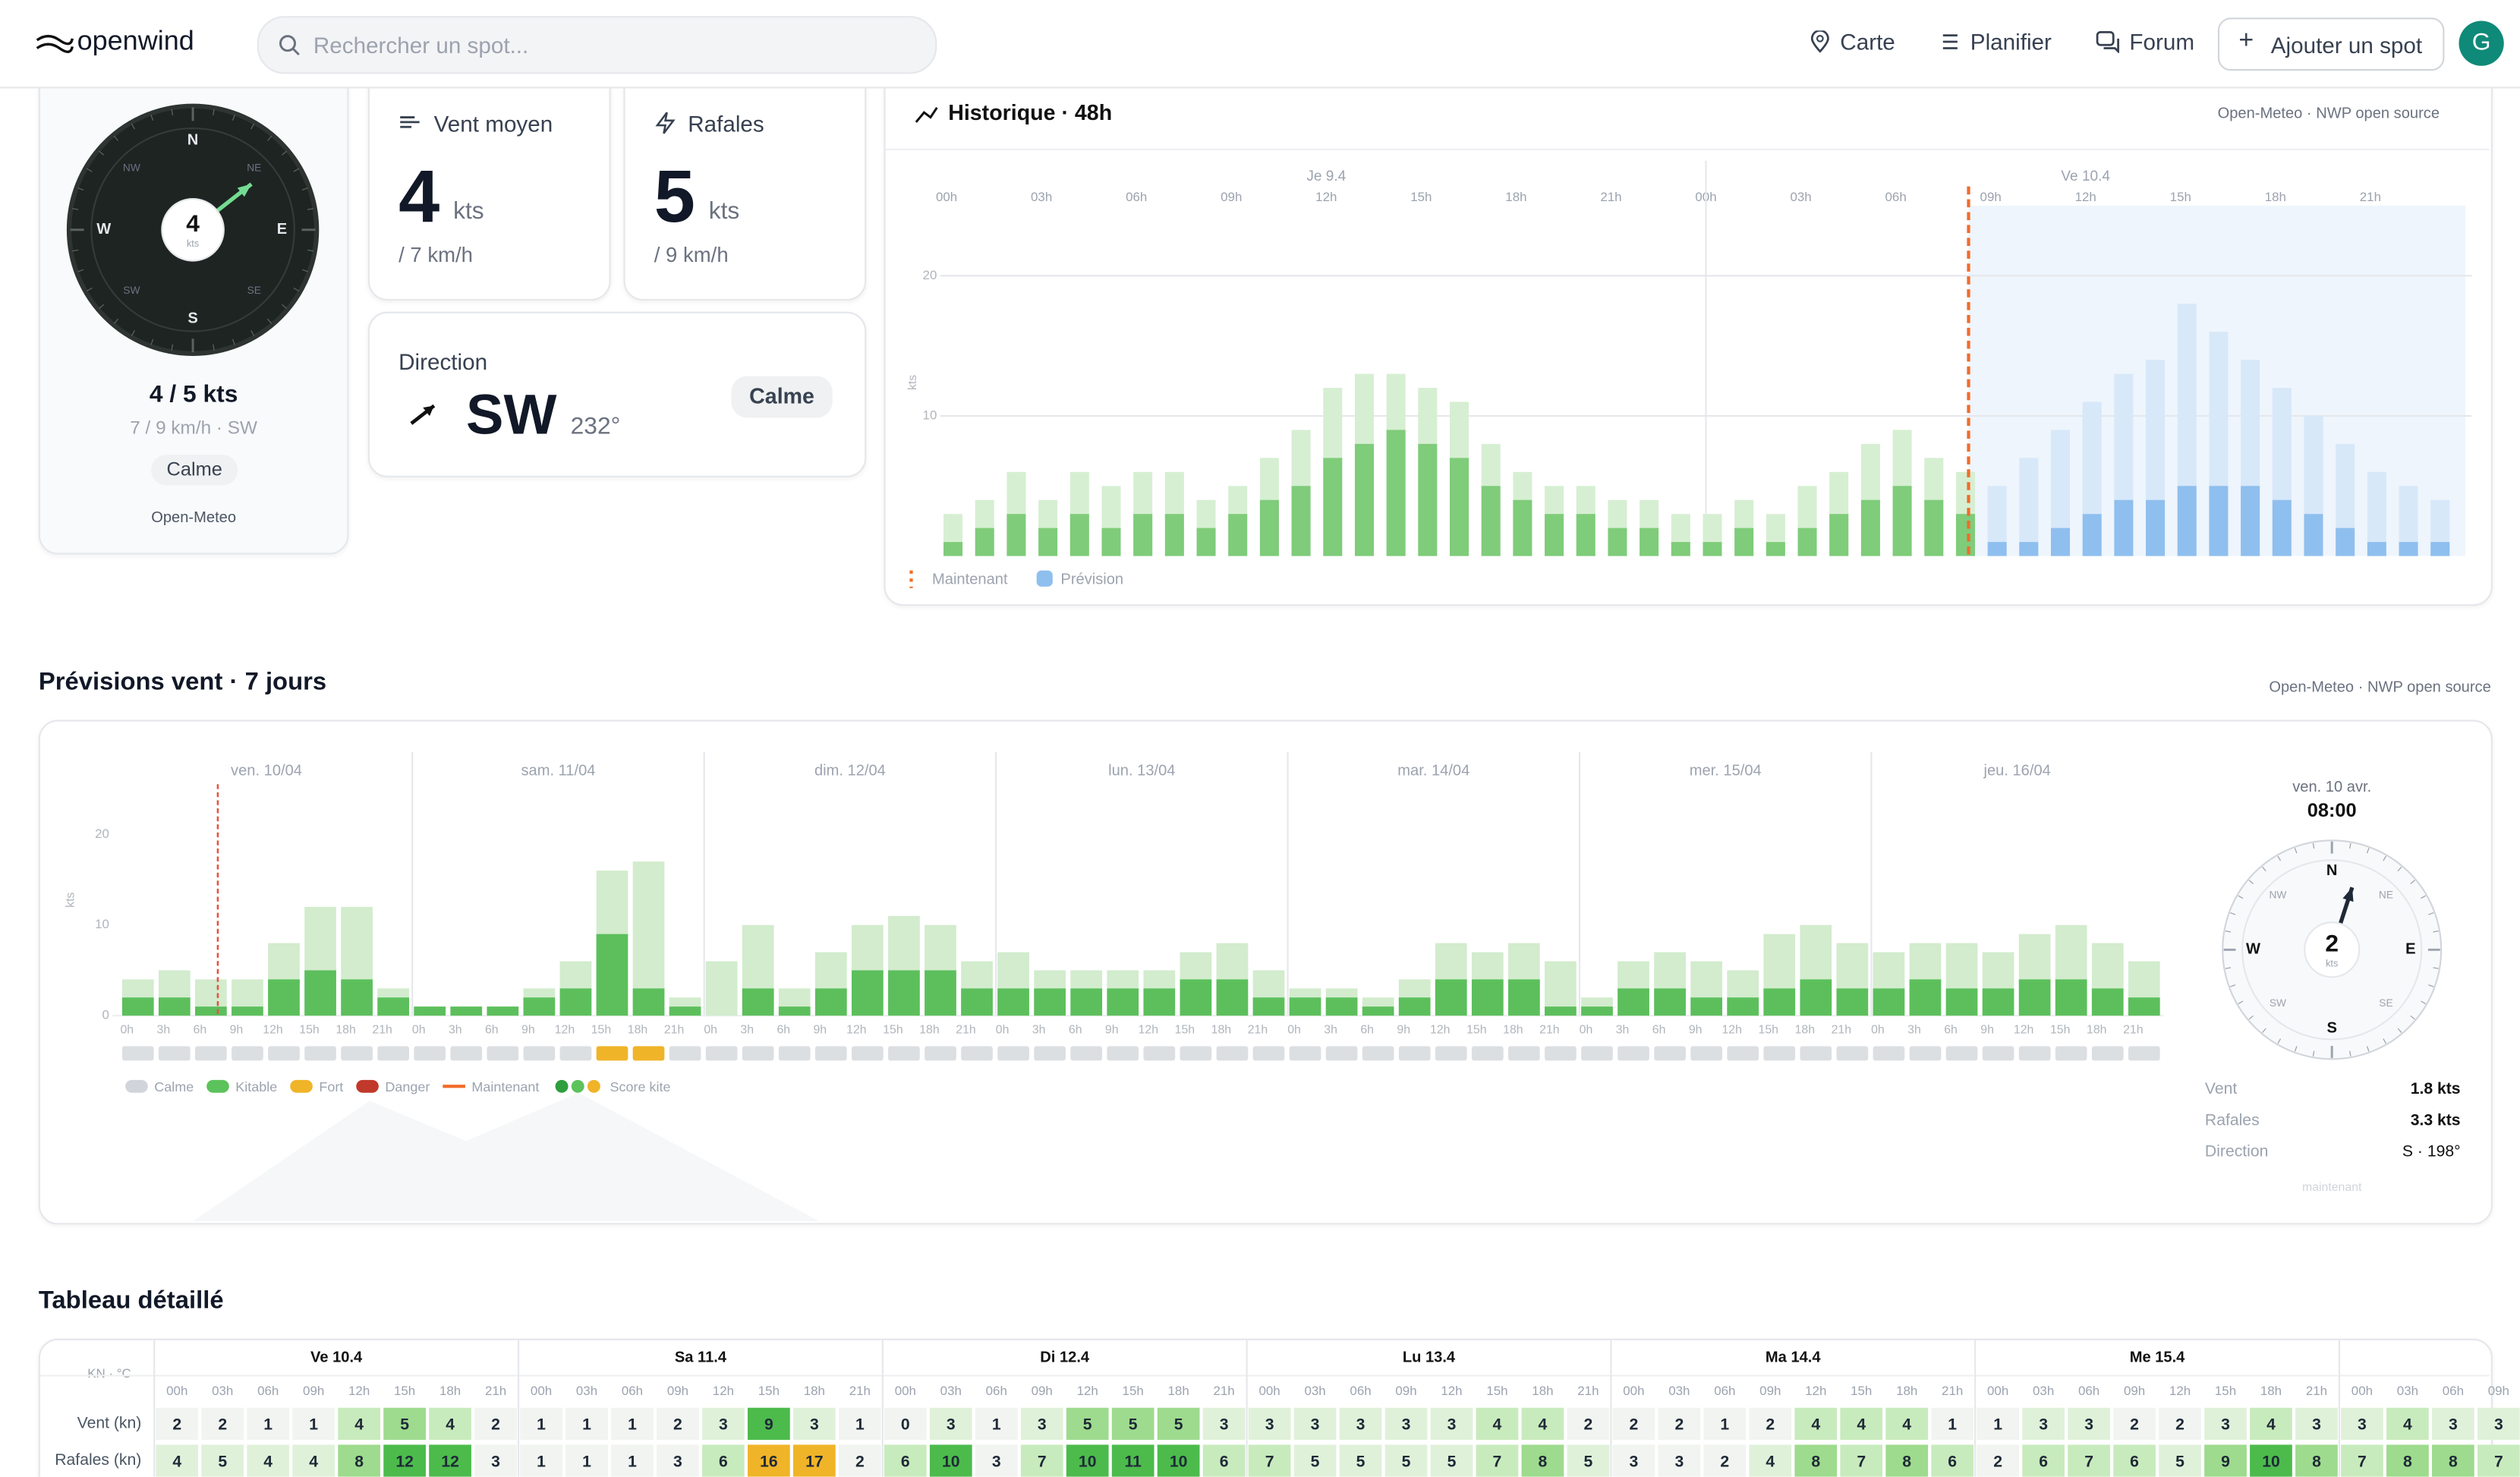  What do you see at coordinates (2232, 1120) in the screenshot?
I see `panel-label: Rafales` at bounding box center [2232, 1120].